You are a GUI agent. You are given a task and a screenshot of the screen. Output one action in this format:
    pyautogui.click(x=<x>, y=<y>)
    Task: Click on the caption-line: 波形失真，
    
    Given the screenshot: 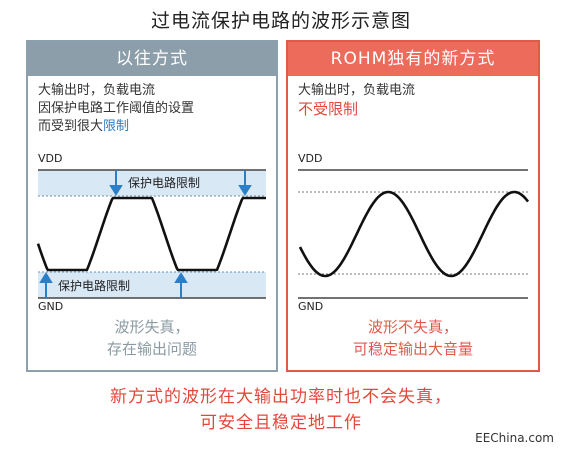 What is the action you would take?
    pyautogui.click(x=152, y=327)
    